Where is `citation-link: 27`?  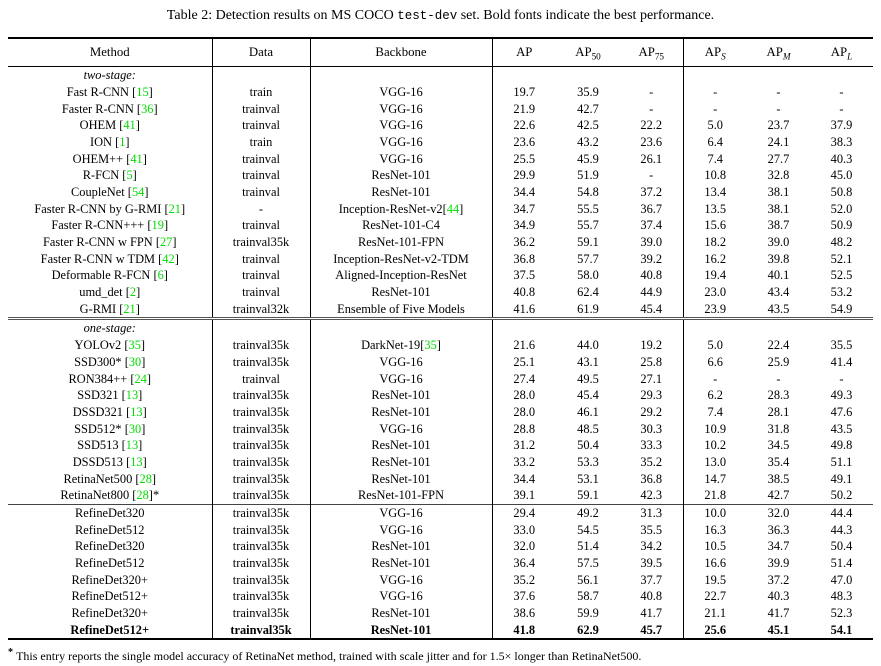
citation-link: 27 is located at coordinates (166, 242).